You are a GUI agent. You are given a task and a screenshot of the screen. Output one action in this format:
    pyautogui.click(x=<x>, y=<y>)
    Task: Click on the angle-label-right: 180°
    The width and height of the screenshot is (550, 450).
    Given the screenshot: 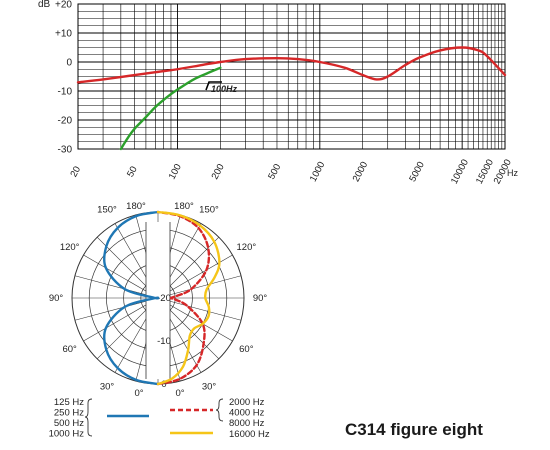 What is the action you would take?
    pyautogui.click(x=184, y=206)
    